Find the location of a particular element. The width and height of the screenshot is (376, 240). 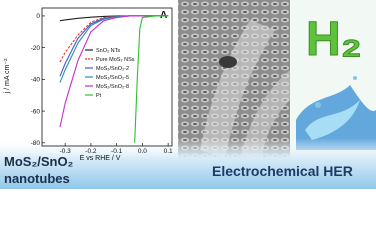

tube-opening is located at coordinates (228, 62).